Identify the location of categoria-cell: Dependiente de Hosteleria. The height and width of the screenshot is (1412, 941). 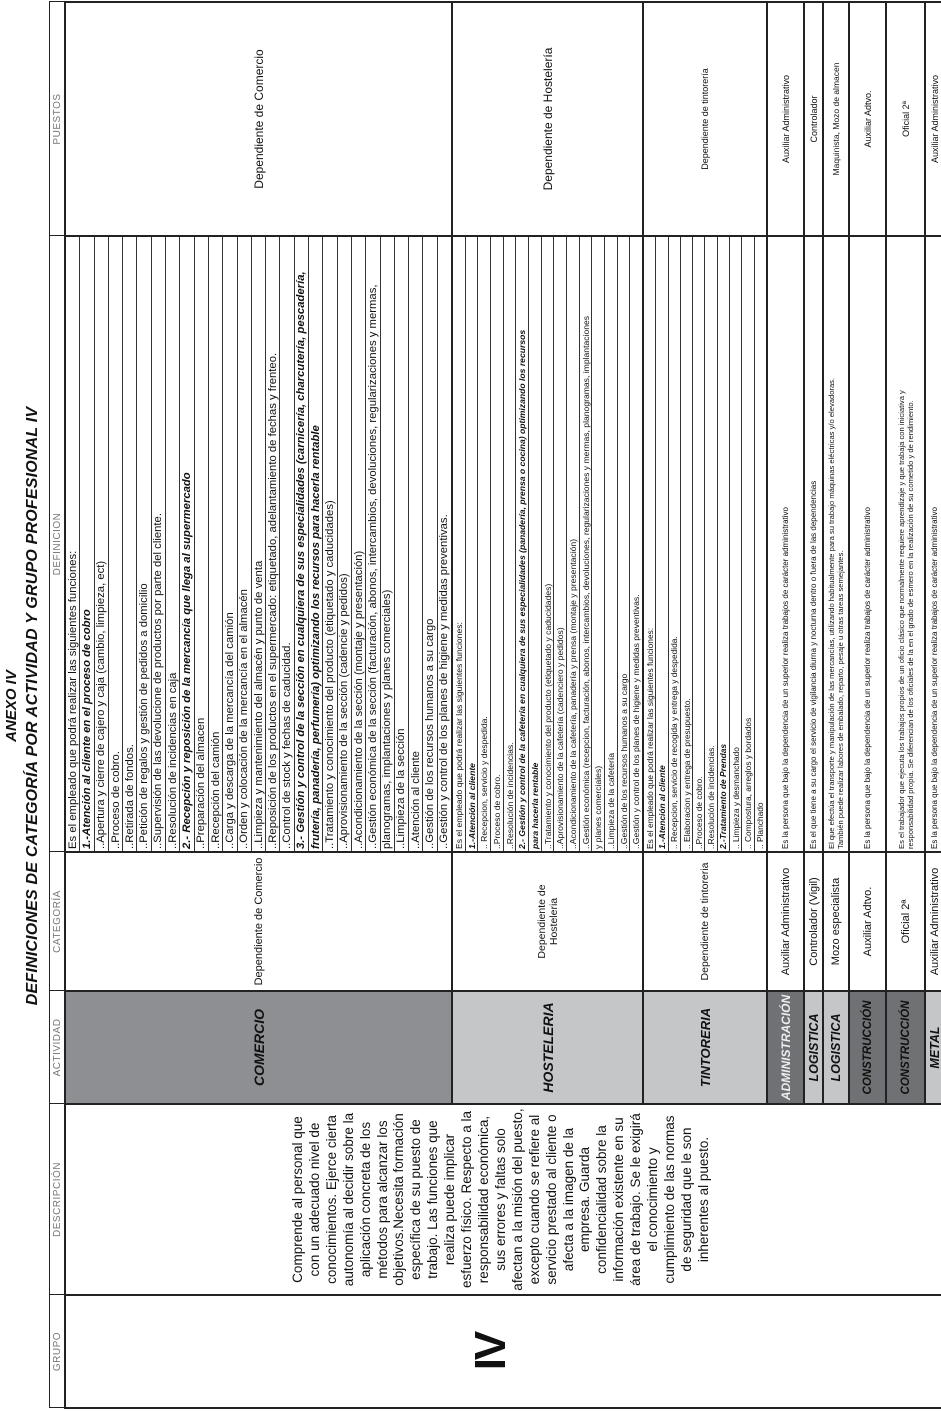
(547, 921).